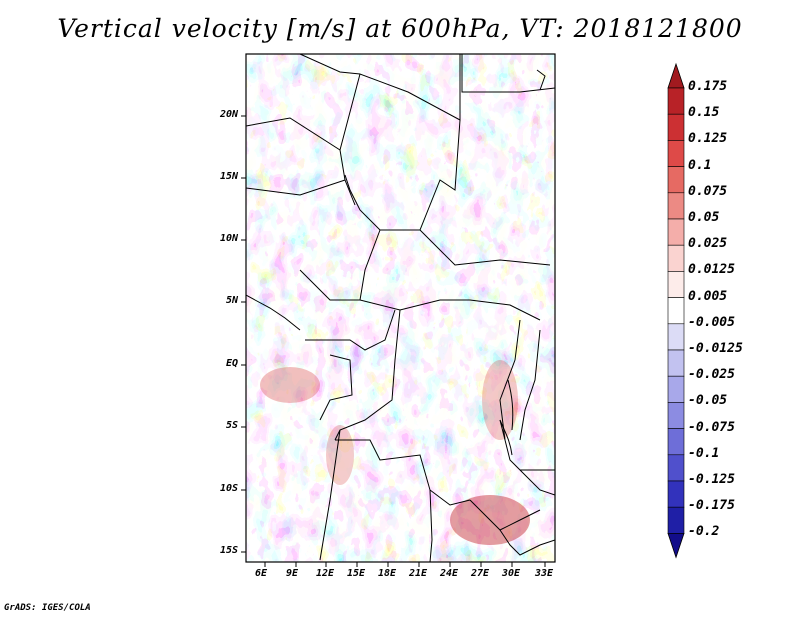 The width and height of the screenshot is (800, 618). I want to click on colorbar-top-arrow, so click(676, 75).